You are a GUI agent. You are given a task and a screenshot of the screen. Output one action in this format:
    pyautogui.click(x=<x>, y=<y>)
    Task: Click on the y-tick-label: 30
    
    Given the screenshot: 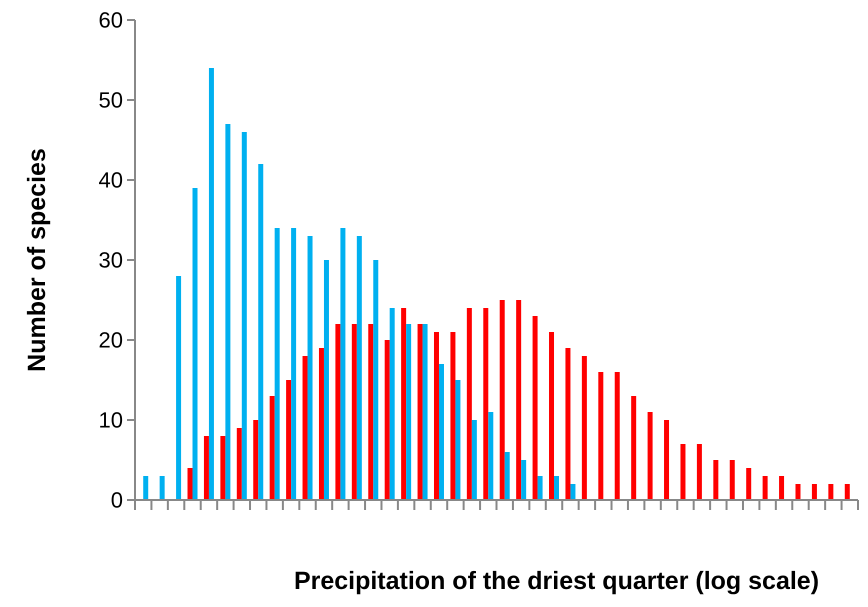 What is the action you would take?
    pyautogui.click(x=110, y=260)
    